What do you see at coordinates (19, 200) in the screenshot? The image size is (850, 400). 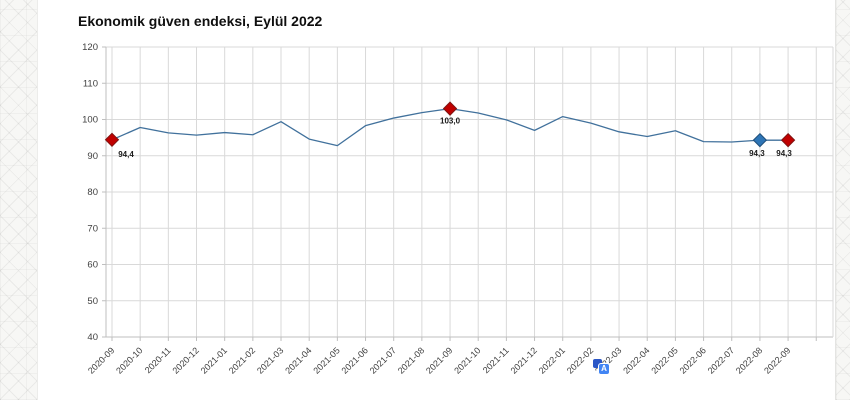 I see `page-background-pattern-left` at bounding box center [19, 200].